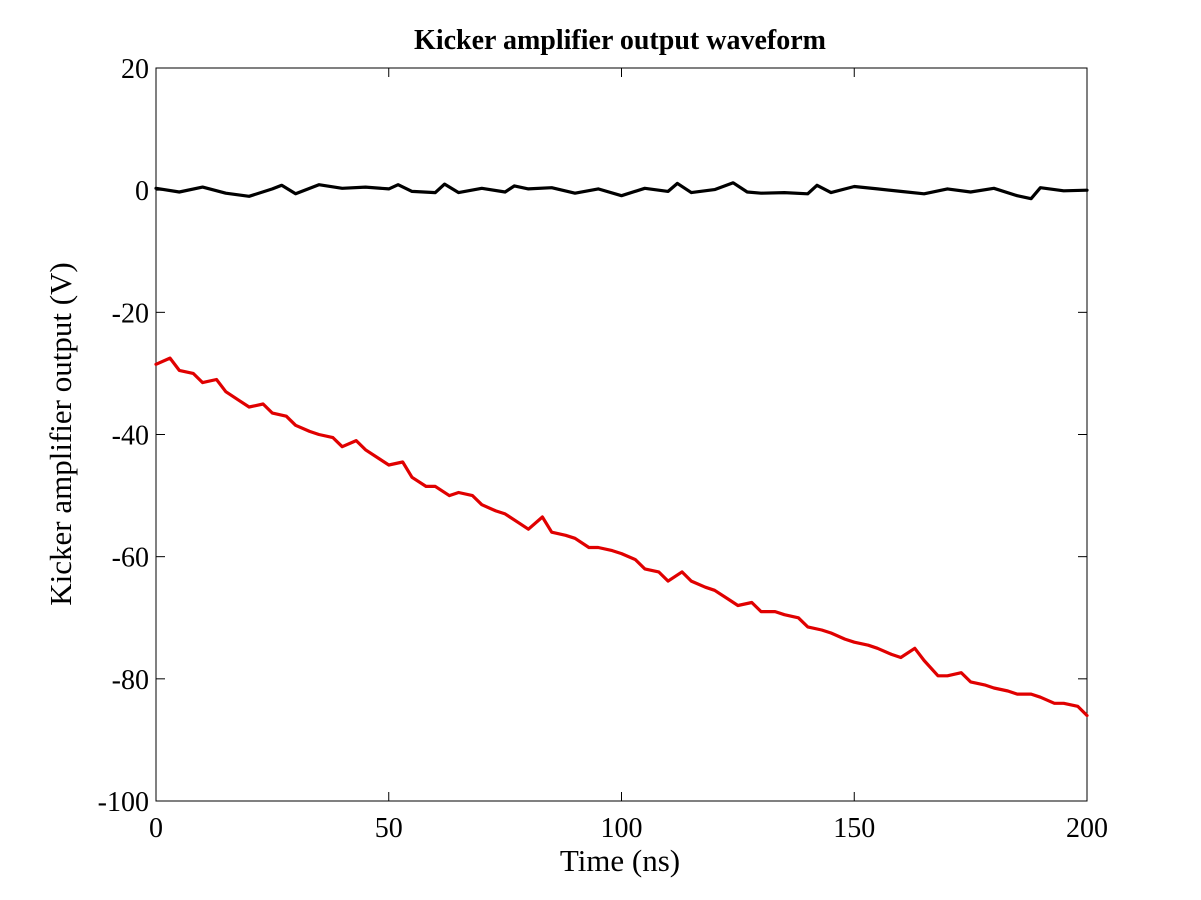  What do you see at coordinates (854, 828) in the screenshot?
I see `x-tick-label: 150` at bounding box center [854, 828].